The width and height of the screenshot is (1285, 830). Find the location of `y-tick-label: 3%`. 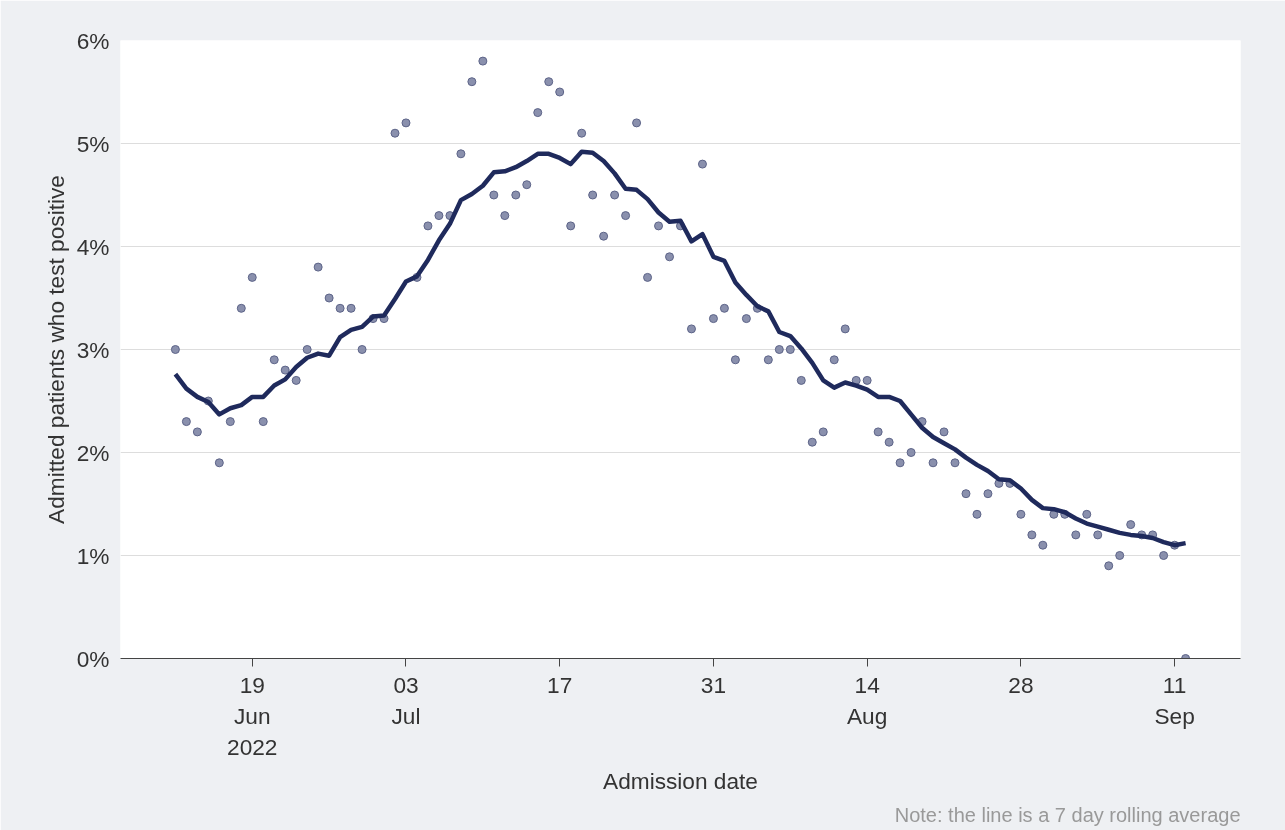

y-tick-label: 3% is located at coordinates (93, 349).